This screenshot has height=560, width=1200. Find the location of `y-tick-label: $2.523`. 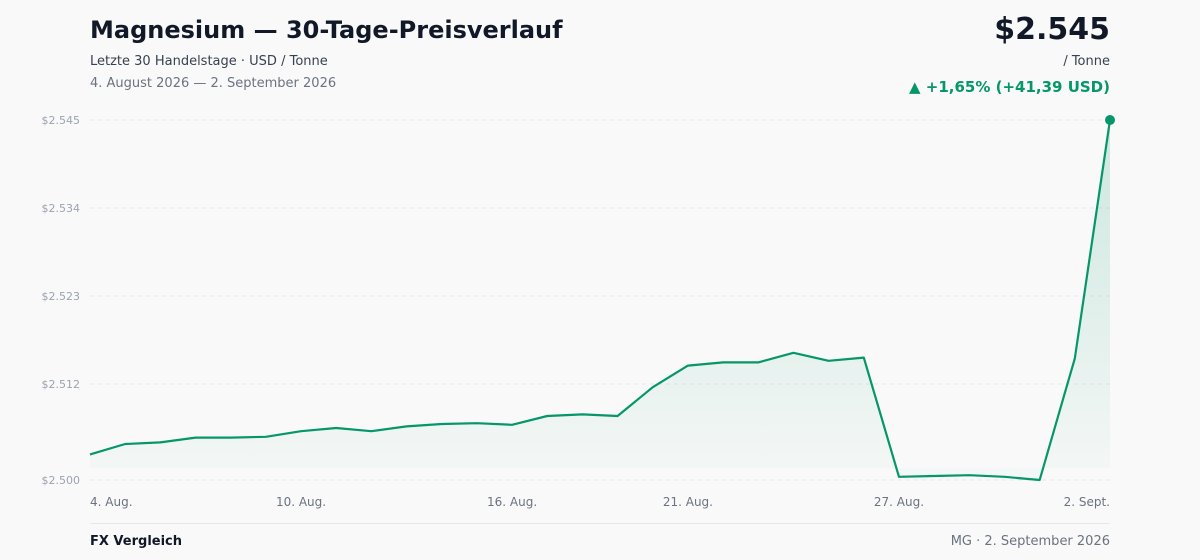

y-tick-label: $2.523 is located at coordinates (61, 296).